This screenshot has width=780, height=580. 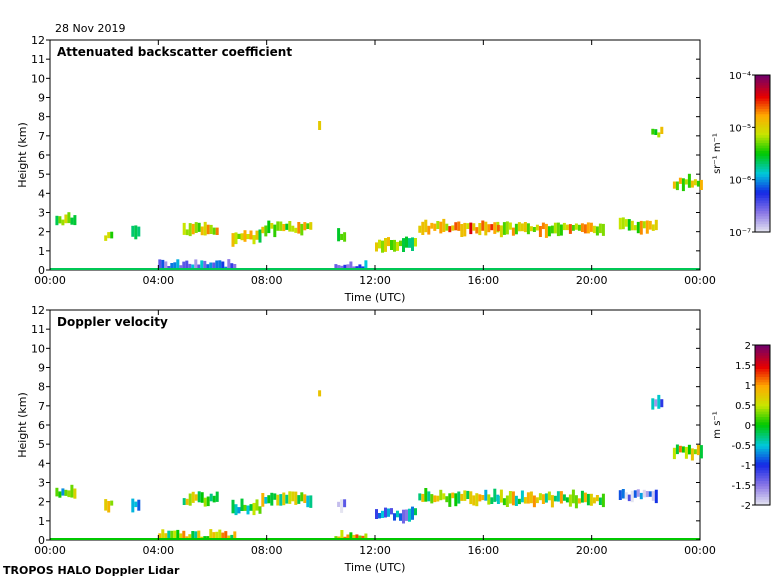 What do you see at coordinates (50, 280) in the screenshot?
I see `x-tick-label: 00:00` at bounding box center [50, 280].